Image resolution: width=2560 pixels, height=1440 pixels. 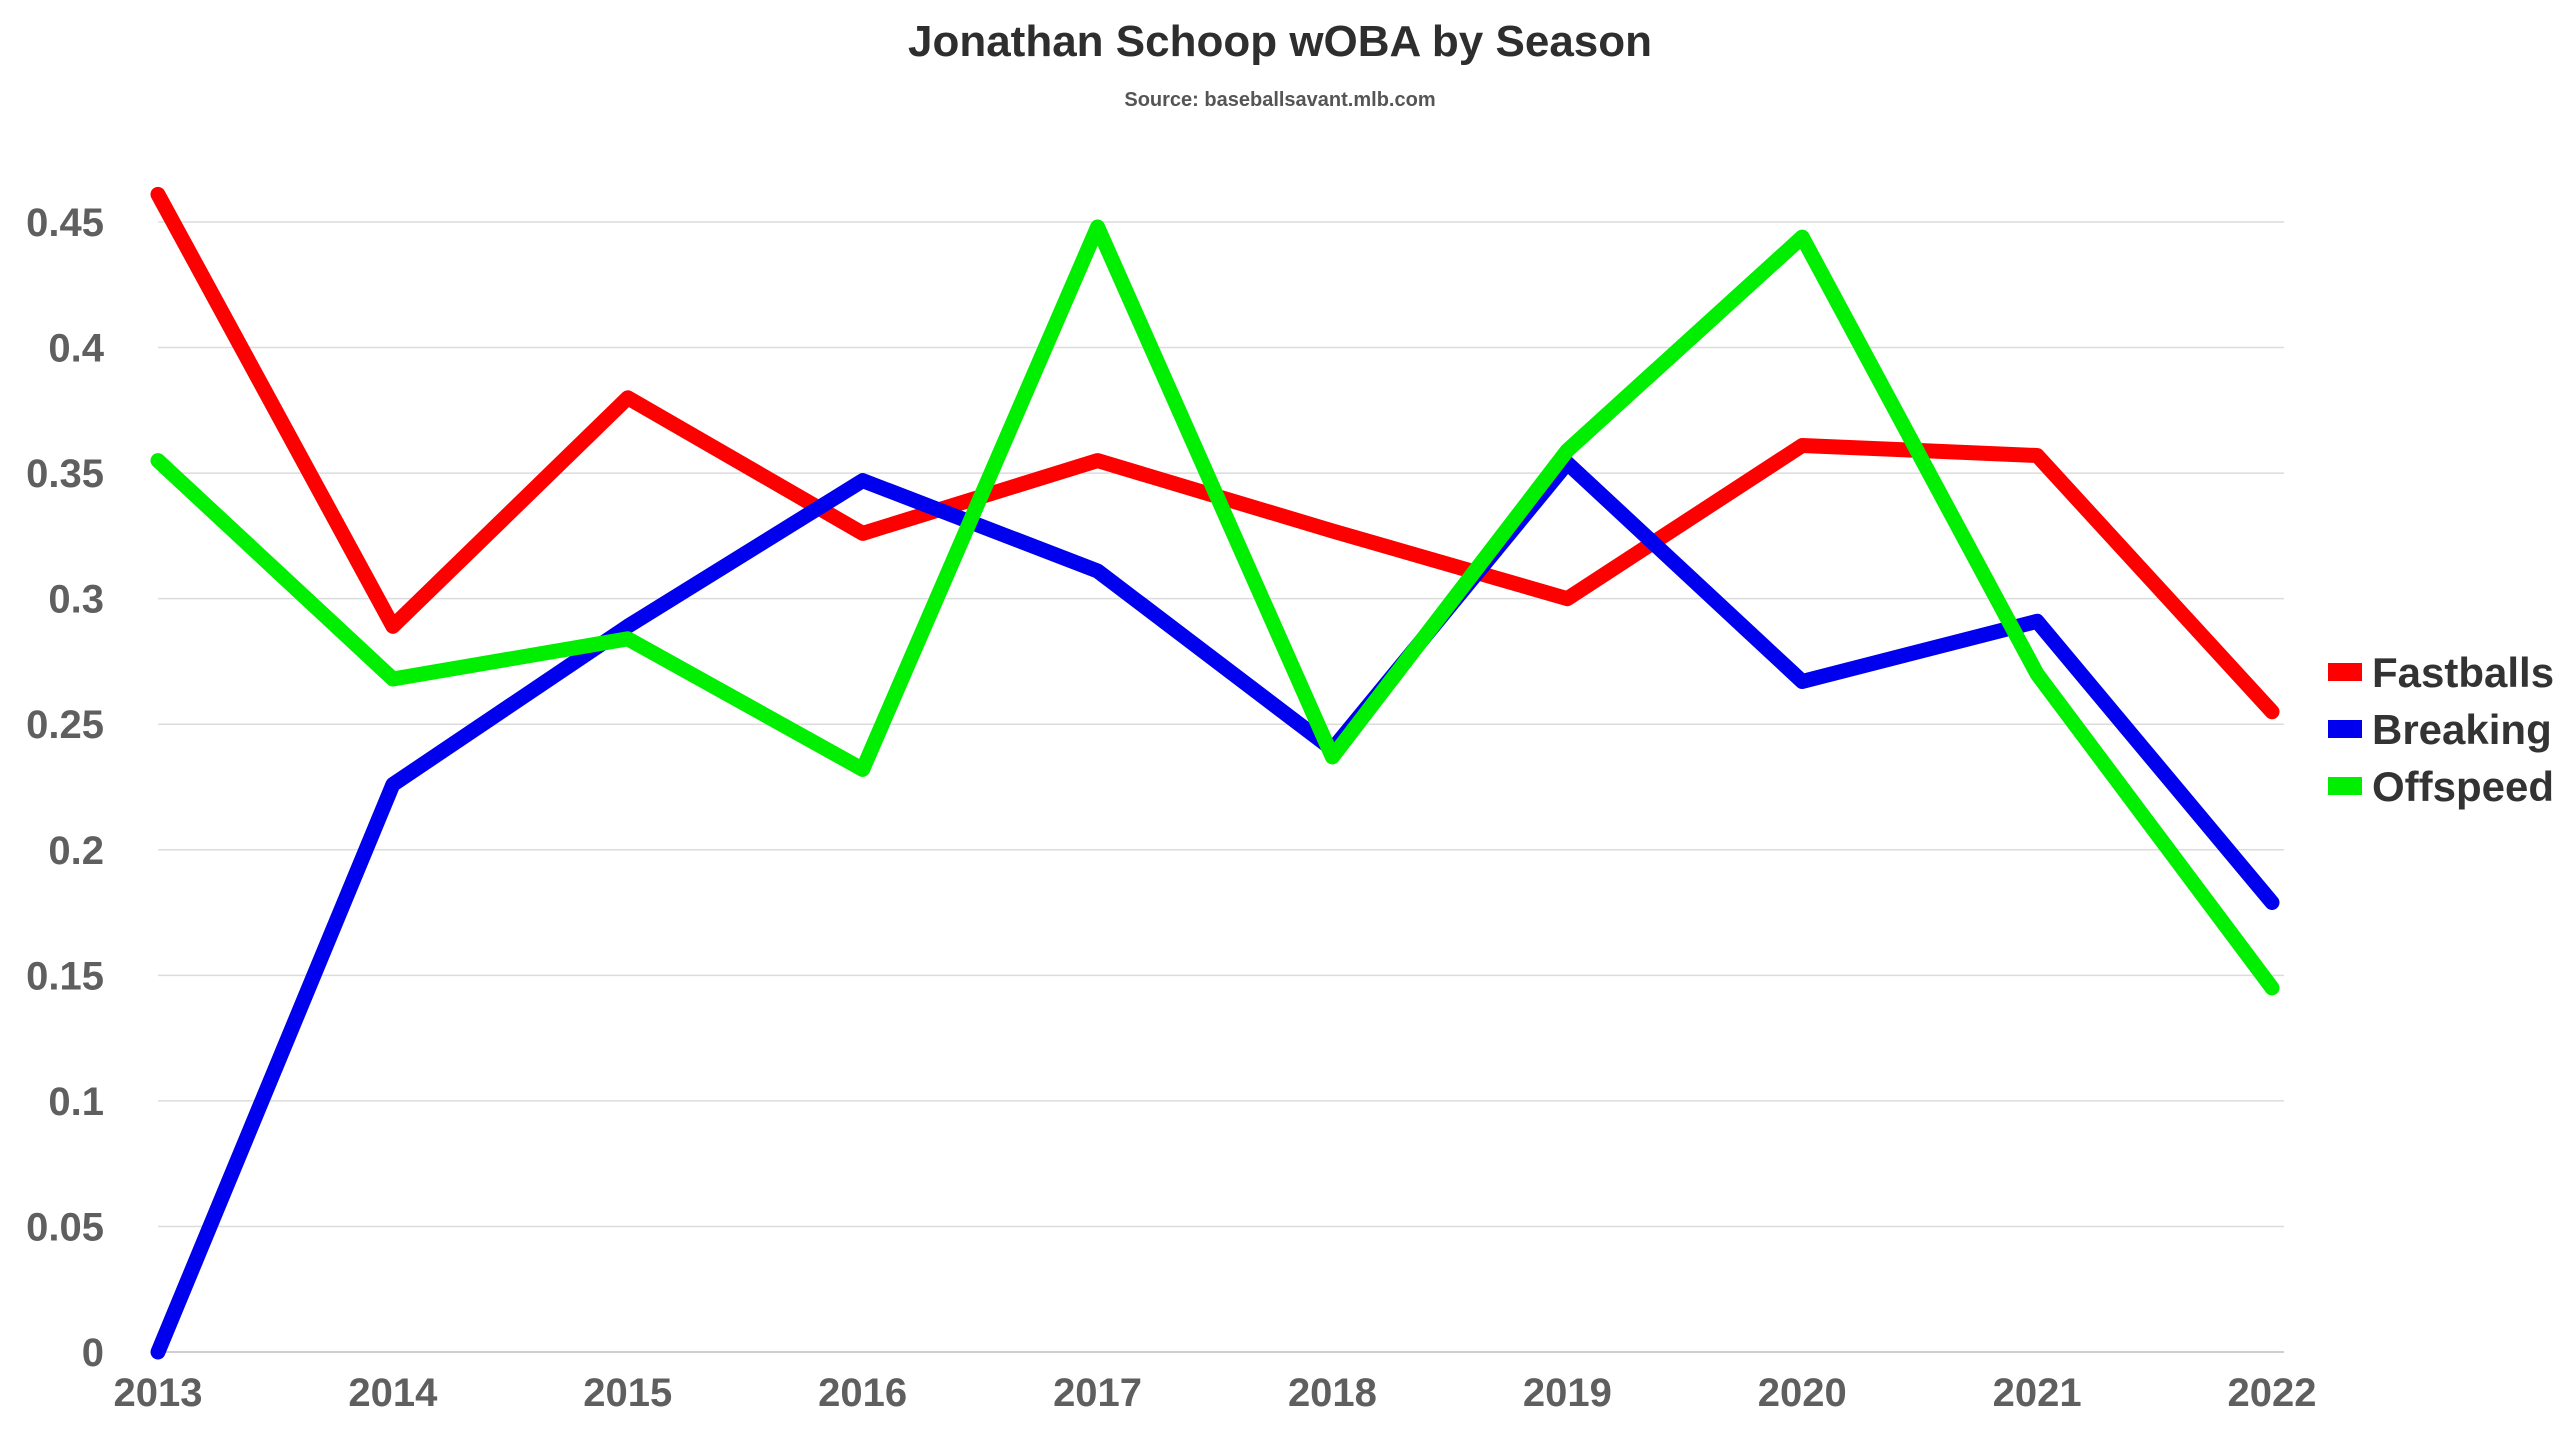 I want to click on x-tick-label: 2014, so click(x=393, y=1393).